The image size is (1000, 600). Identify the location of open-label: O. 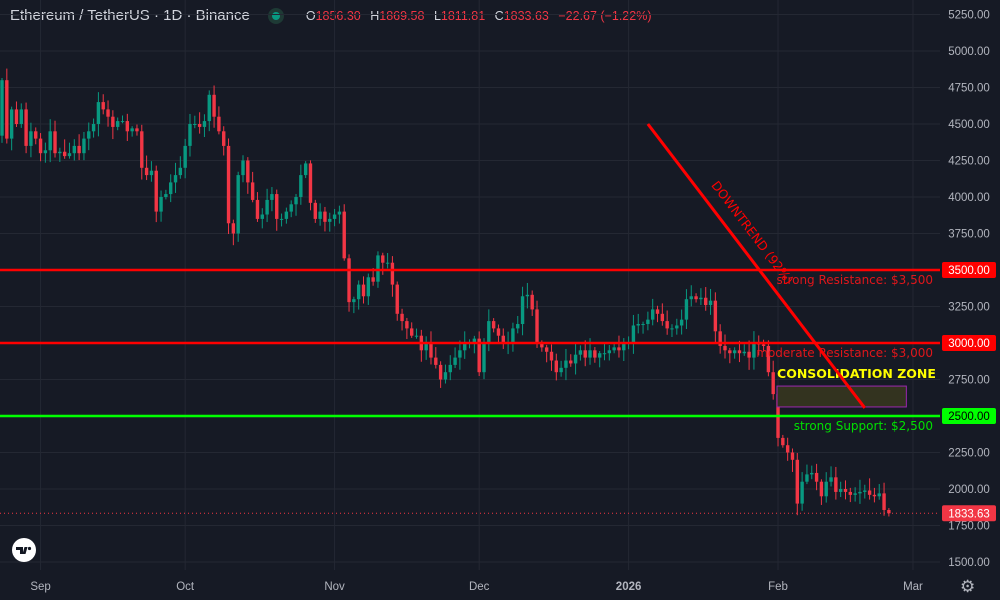
(310, 15).